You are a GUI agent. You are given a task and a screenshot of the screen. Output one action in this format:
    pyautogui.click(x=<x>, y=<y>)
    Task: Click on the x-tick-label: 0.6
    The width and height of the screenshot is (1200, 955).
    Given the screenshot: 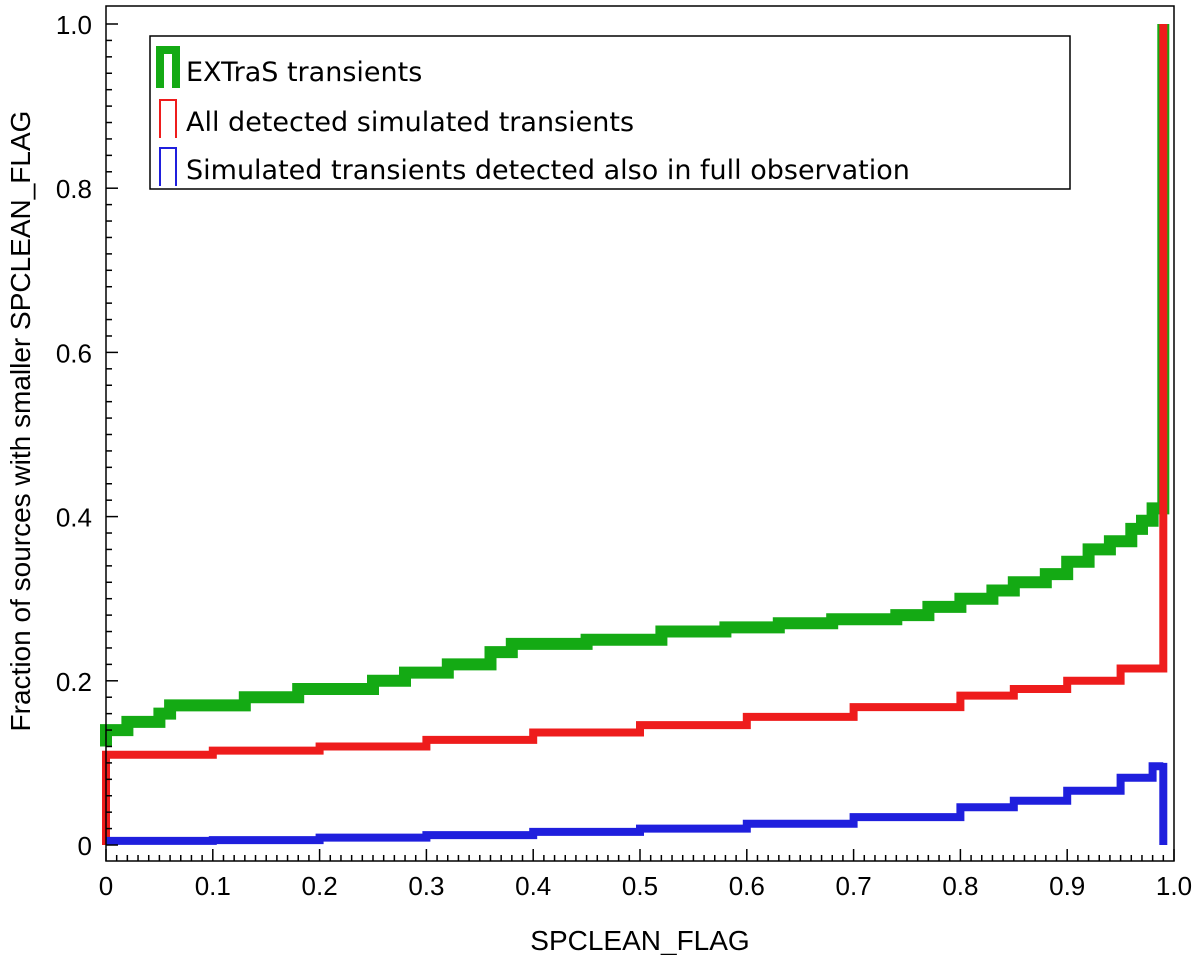 What is the action you would take?
    pyautogui.click(x=747, y=886)
    